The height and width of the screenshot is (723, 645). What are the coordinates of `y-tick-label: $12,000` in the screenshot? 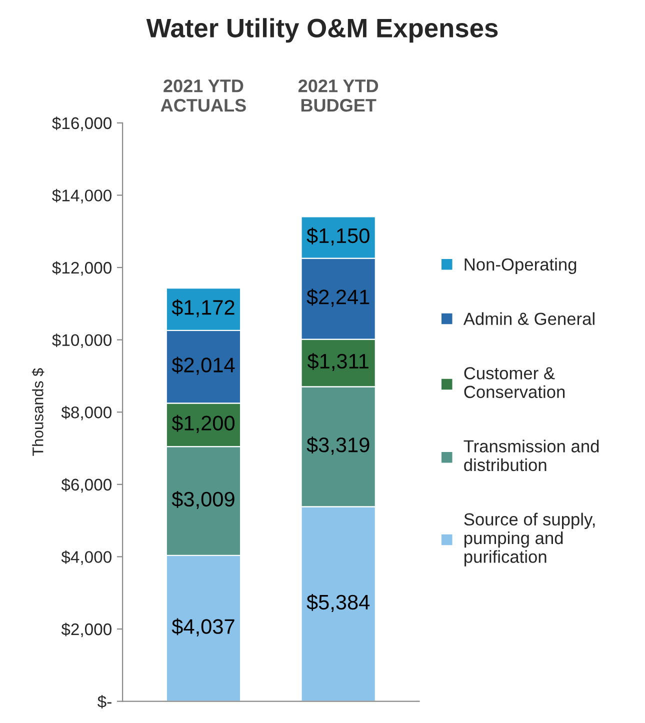 It's located at (82, 268).